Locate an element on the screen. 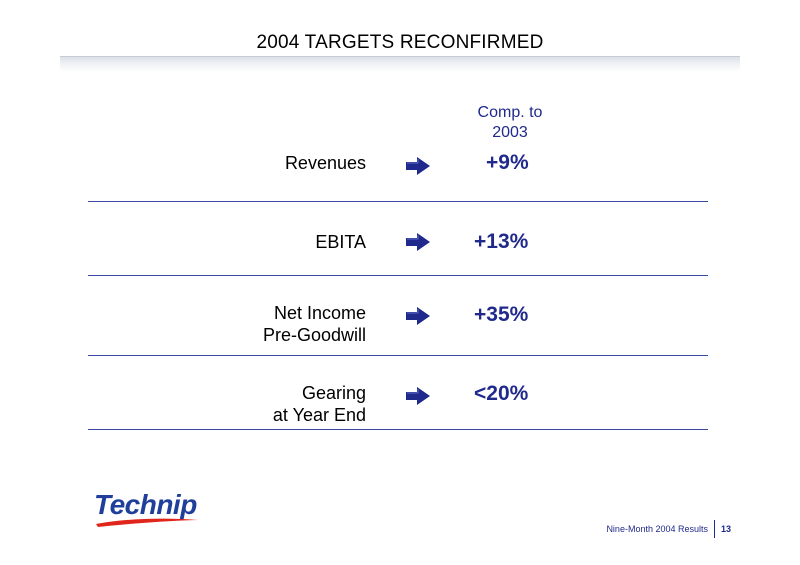  row-value-net-income: +35% is located at coordinates (501, 314).